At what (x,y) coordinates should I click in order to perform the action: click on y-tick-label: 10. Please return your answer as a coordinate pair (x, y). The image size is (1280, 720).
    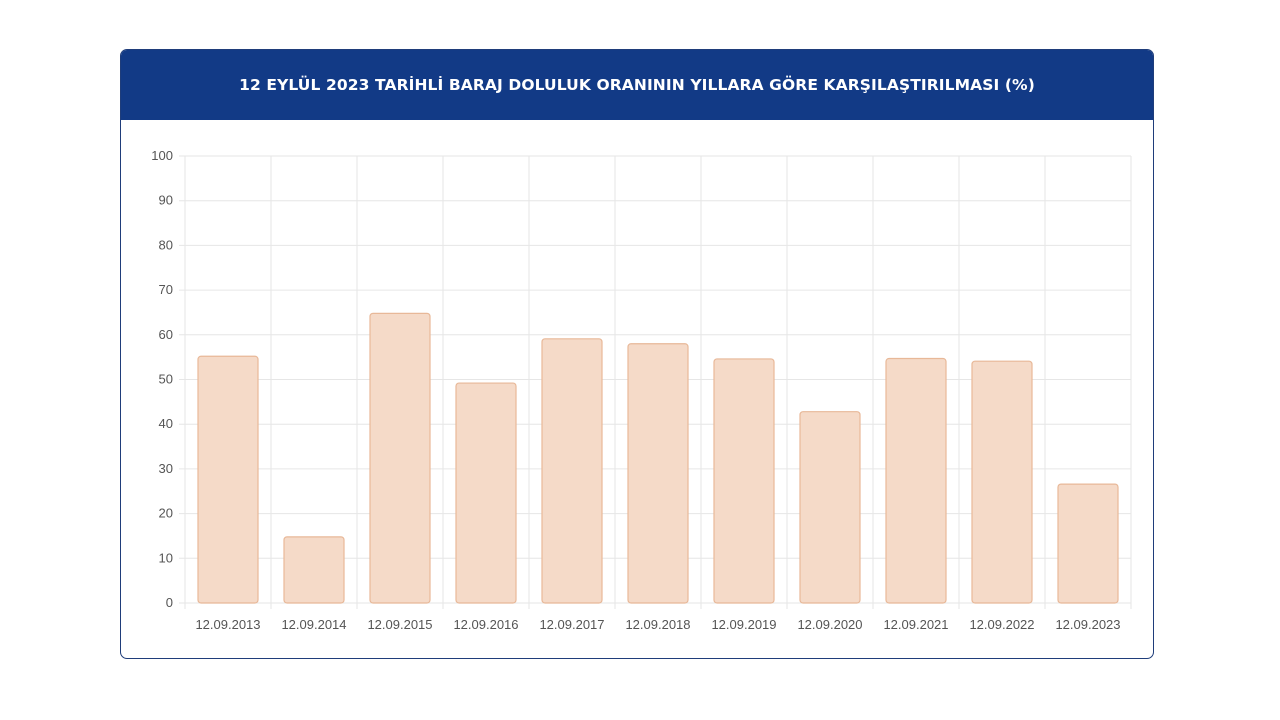
    Looking at the image, I should click on (166, 557).